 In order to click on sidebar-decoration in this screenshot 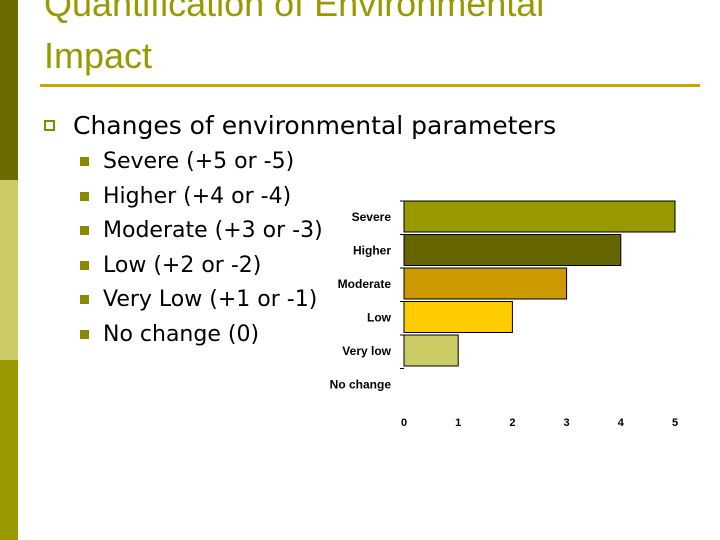, I will do `click(9, 270)`.